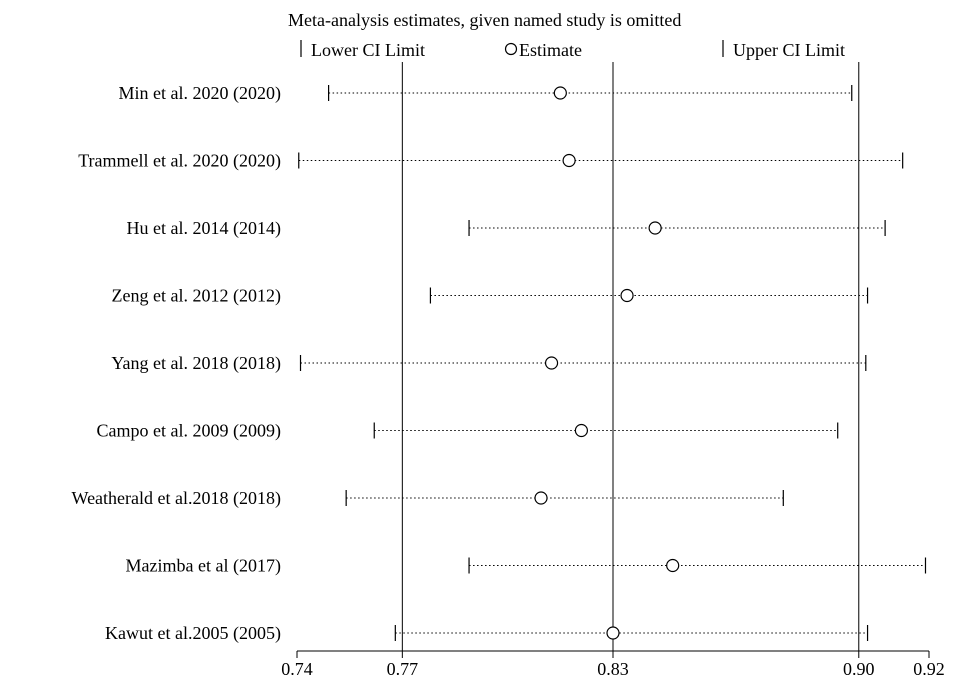  What do you see at coordinates (506, 228) in the screenshot?
I see `study-row: Hu et al. 2014 (2014)` at bounding box center [506, 228].